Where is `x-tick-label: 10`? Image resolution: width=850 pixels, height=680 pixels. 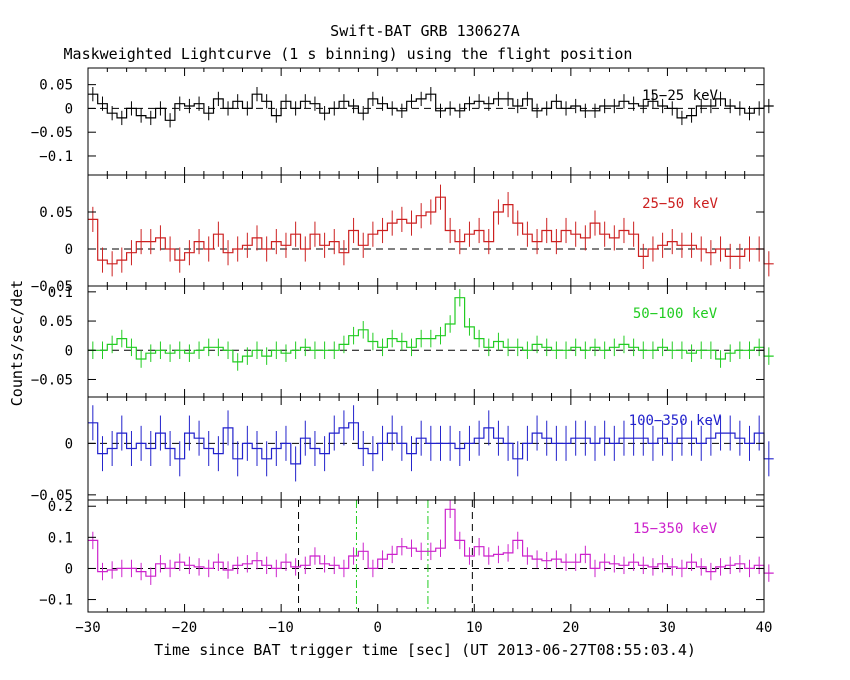
x-tick-label: 10 is located at coordinates (474, 628).